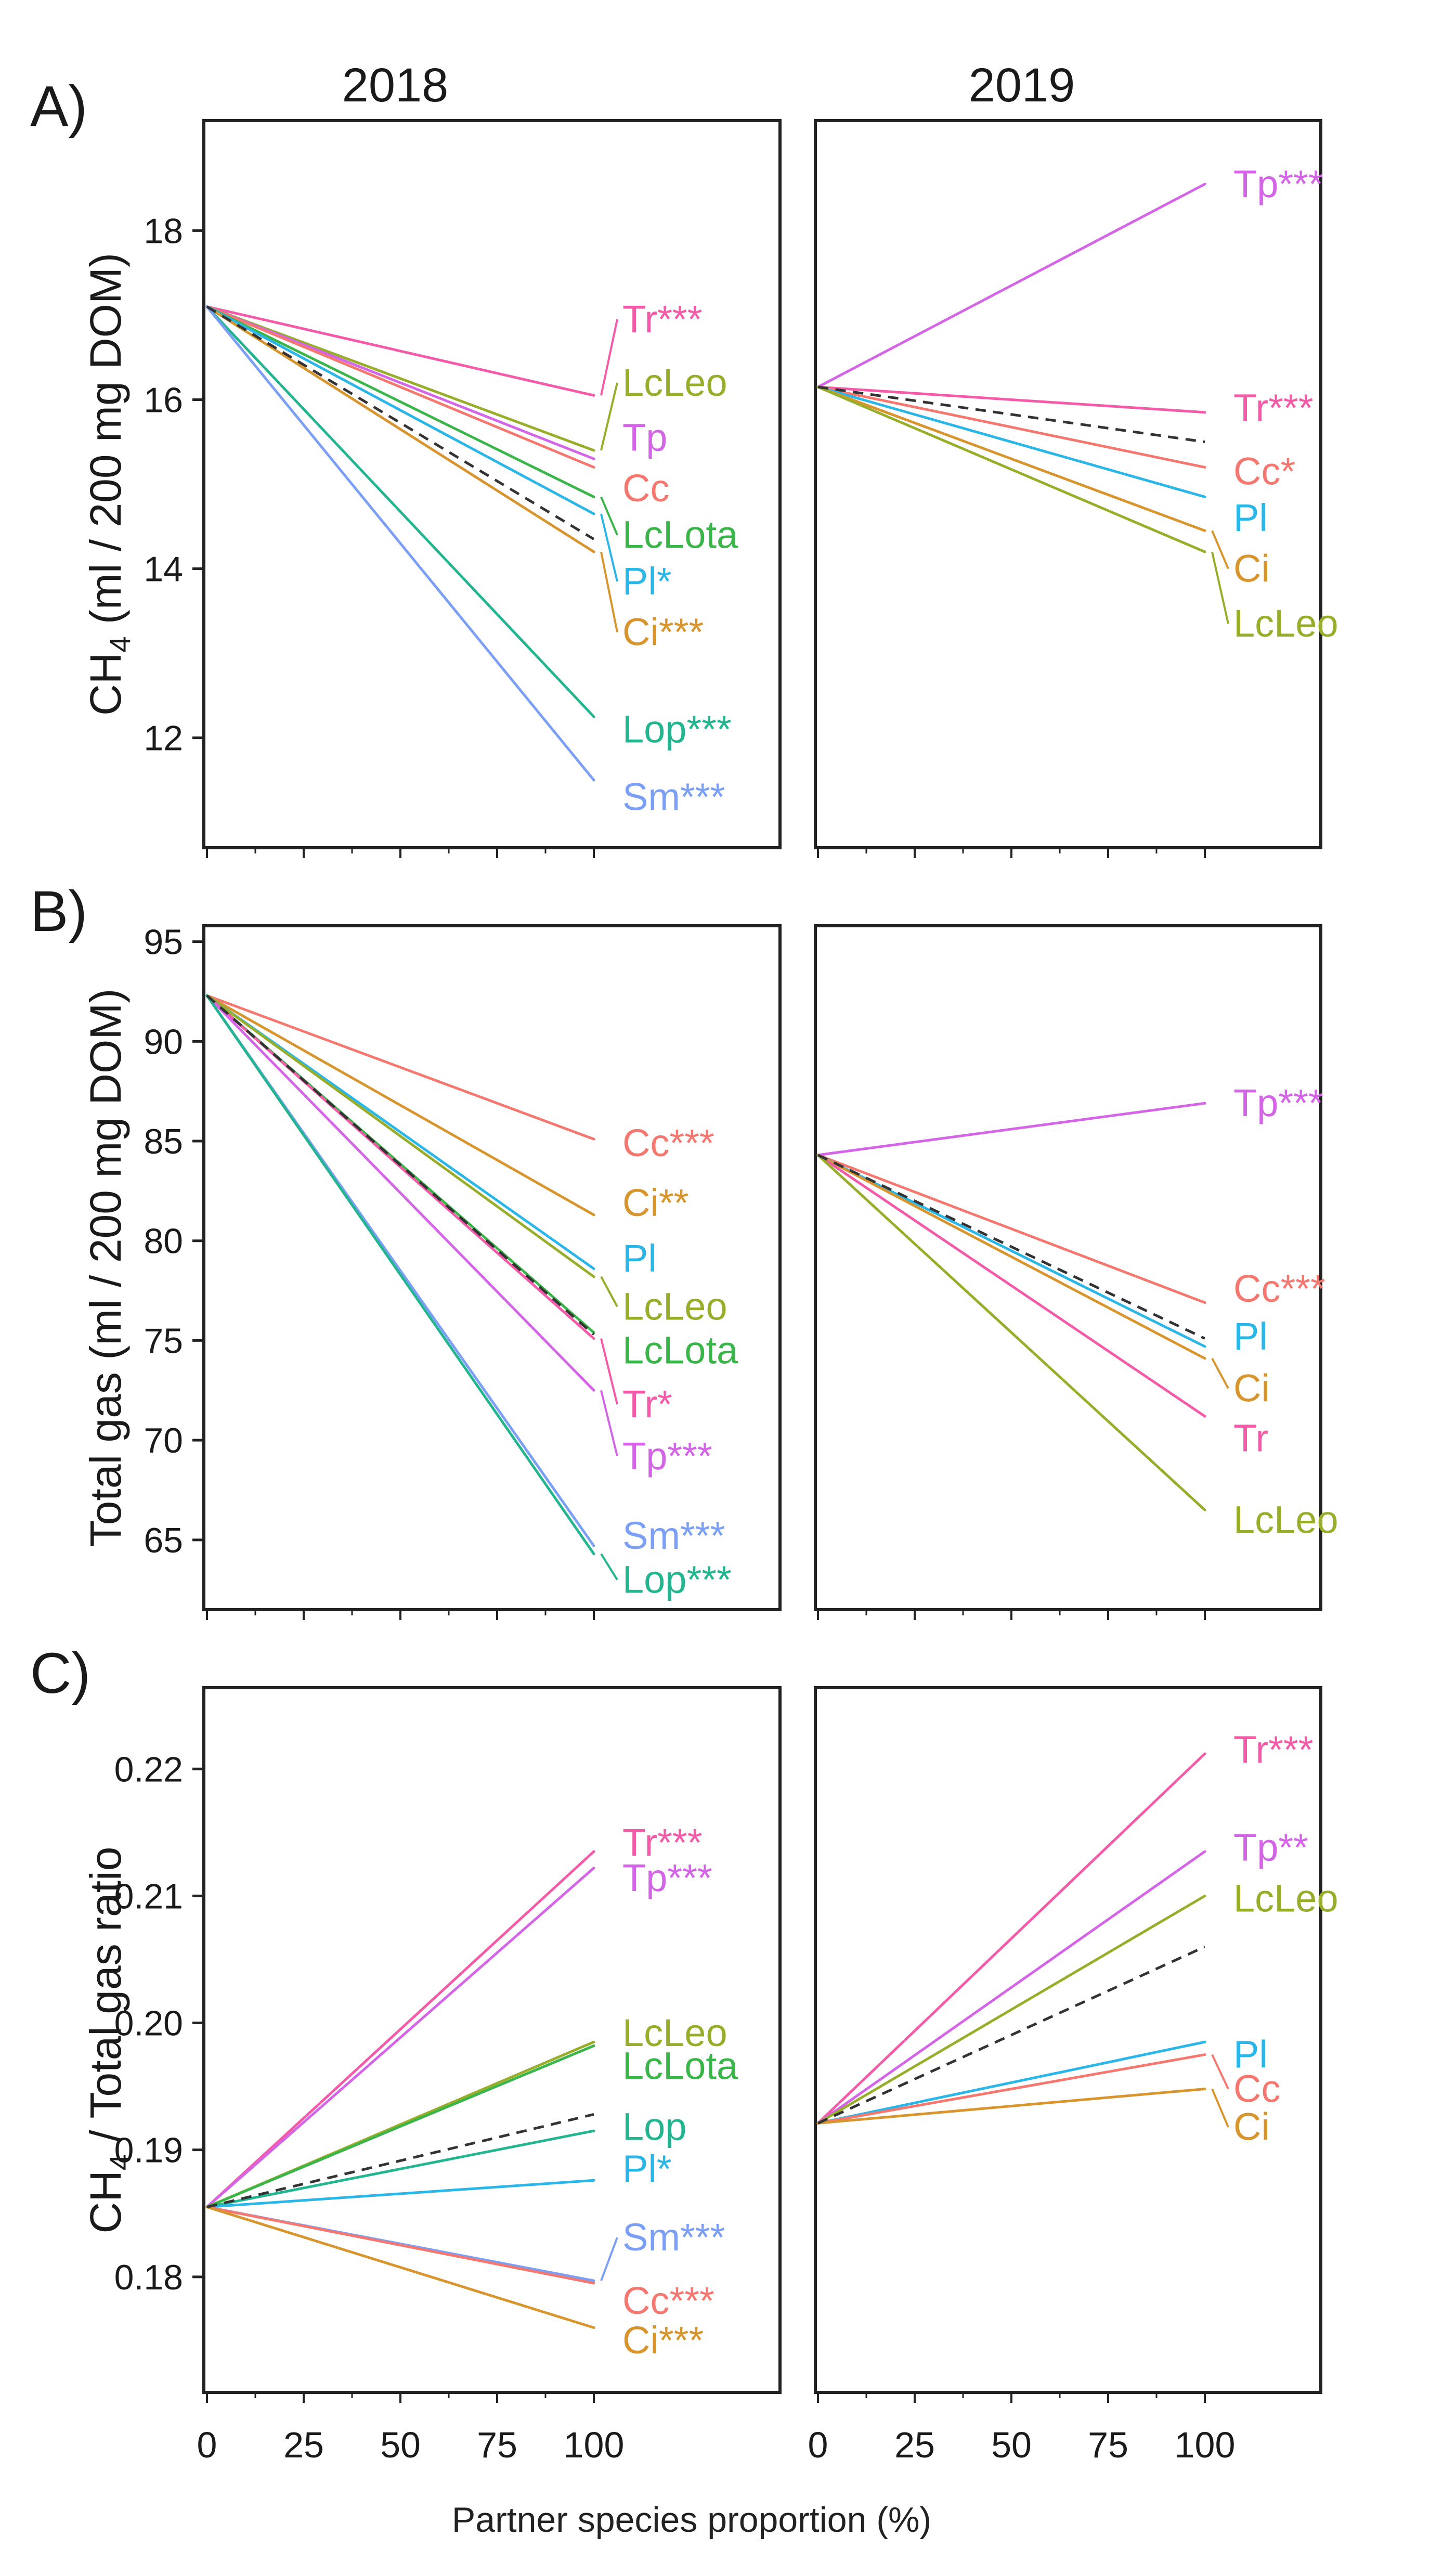 The height and width of the screenshot is (2576, 1456). What do you see at coordinates (1286, 1898) in the screenshot?
I see `series-label-c-2019-lcleo: LcLeo` at bounding box center [1286, 1898].